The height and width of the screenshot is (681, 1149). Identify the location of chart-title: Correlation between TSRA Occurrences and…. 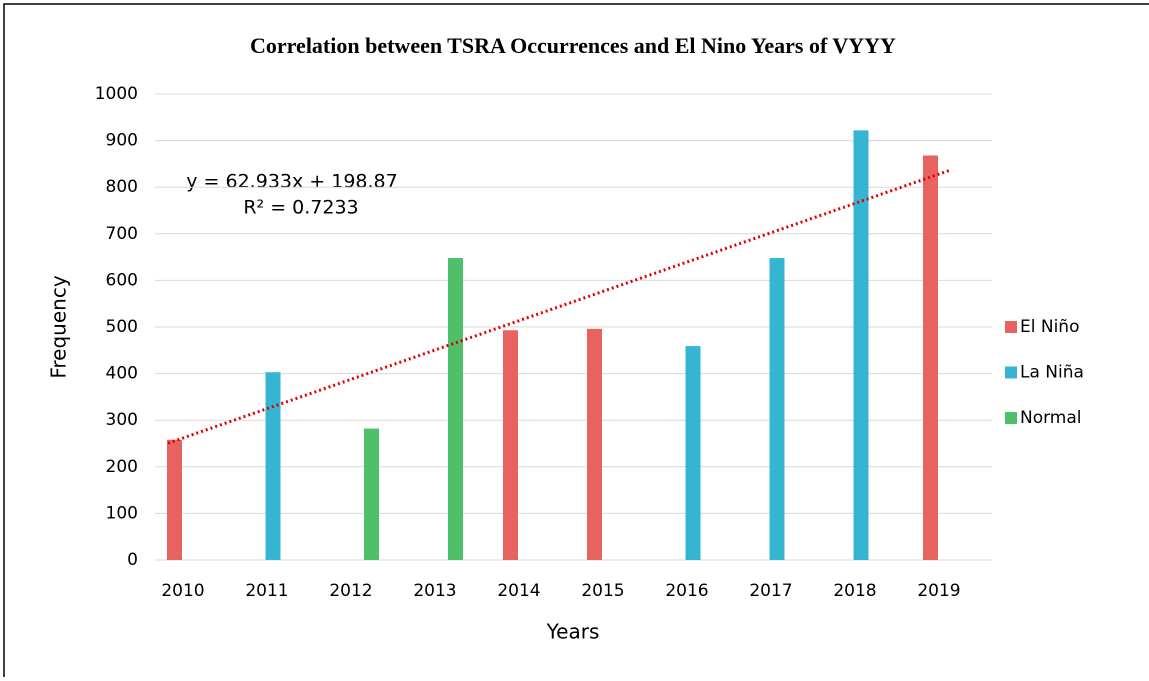
(573, 45).